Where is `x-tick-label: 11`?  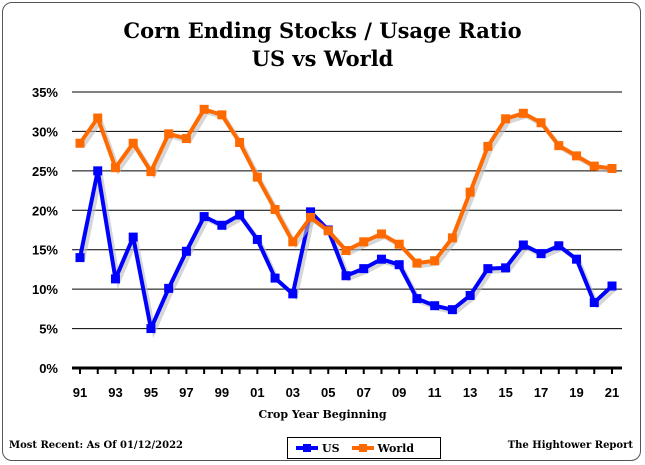 x-tick-label: 11 is located at coordinates (435, 392).